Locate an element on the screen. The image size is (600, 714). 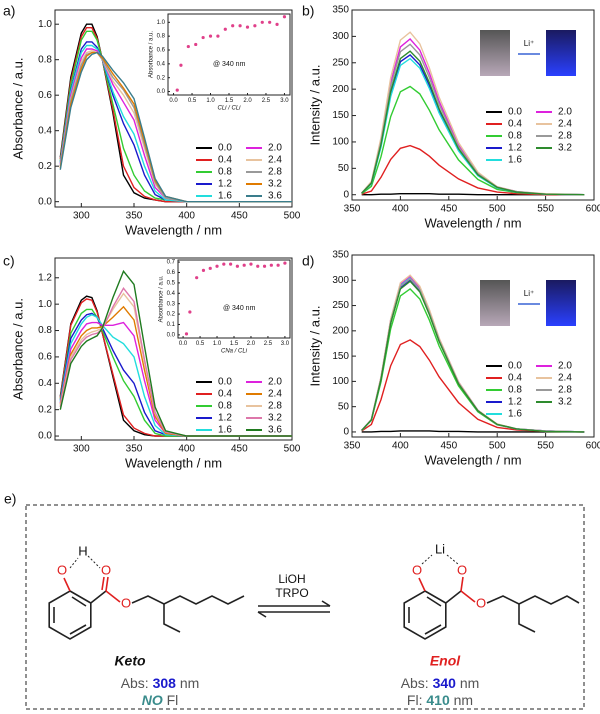
legend-label: 3.6 is located at coordinates (275, 196).